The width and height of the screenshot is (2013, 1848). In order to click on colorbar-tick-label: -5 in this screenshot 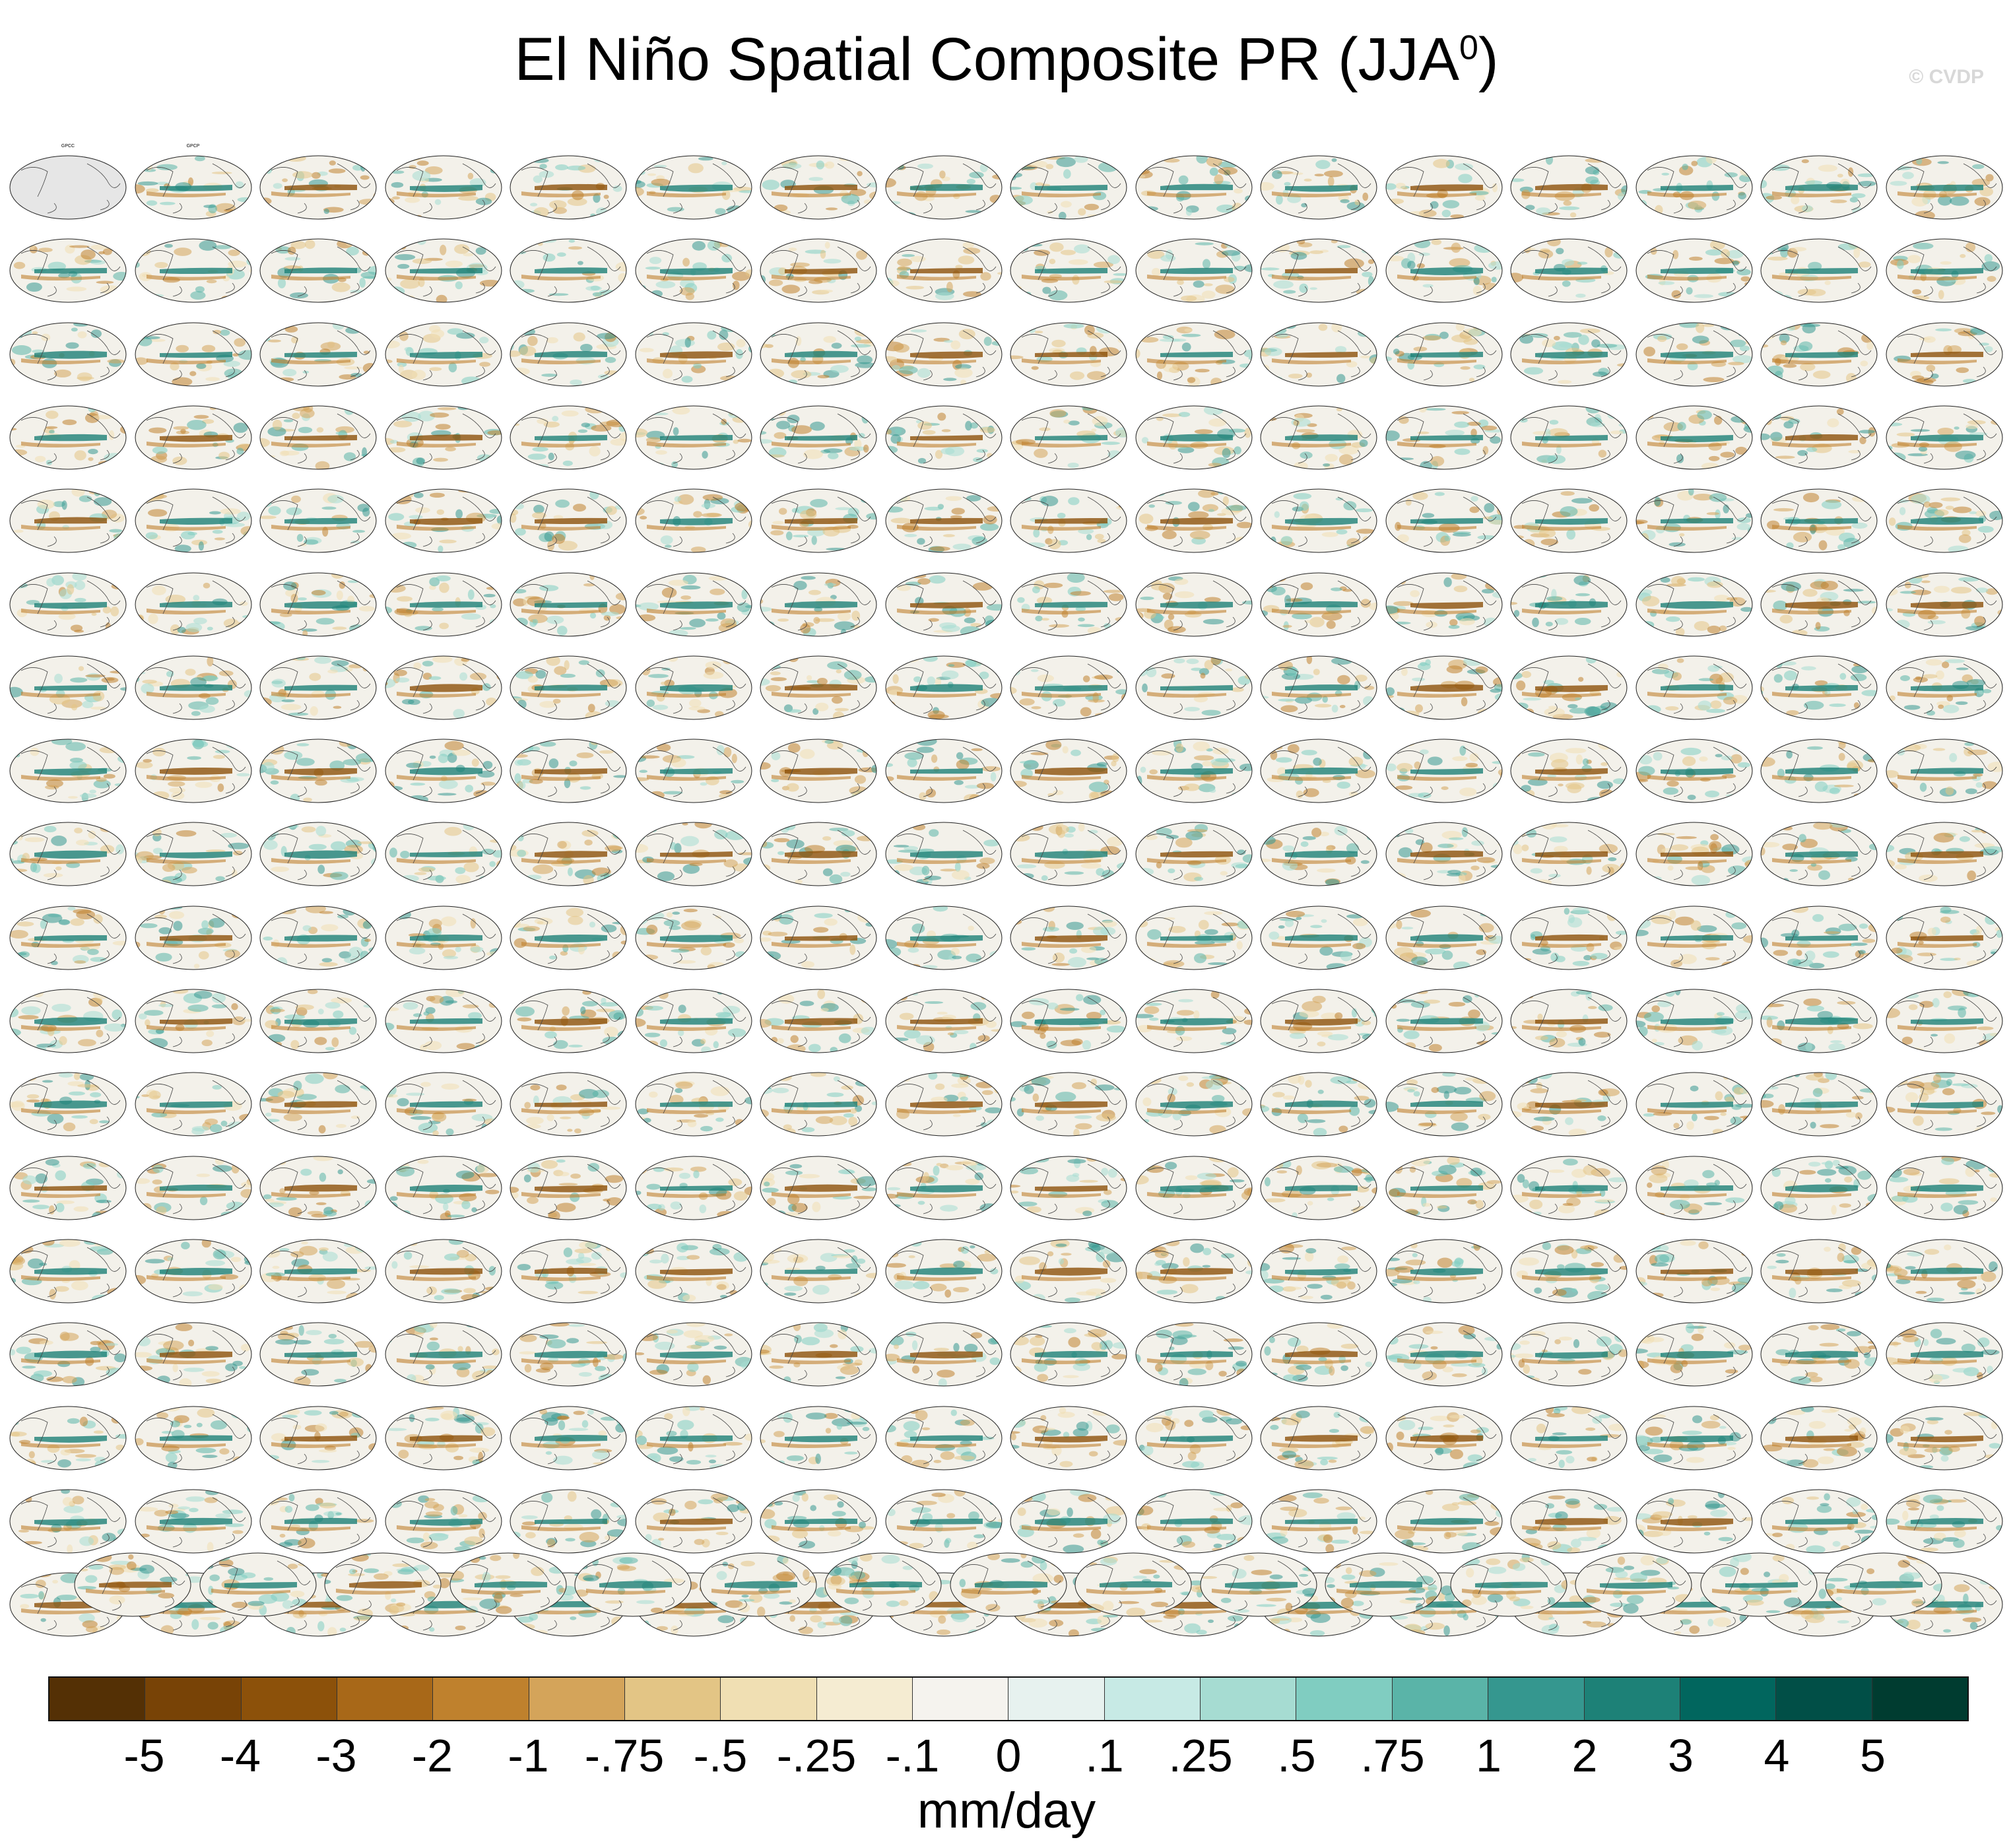, I will do `click(144, 1756)`.